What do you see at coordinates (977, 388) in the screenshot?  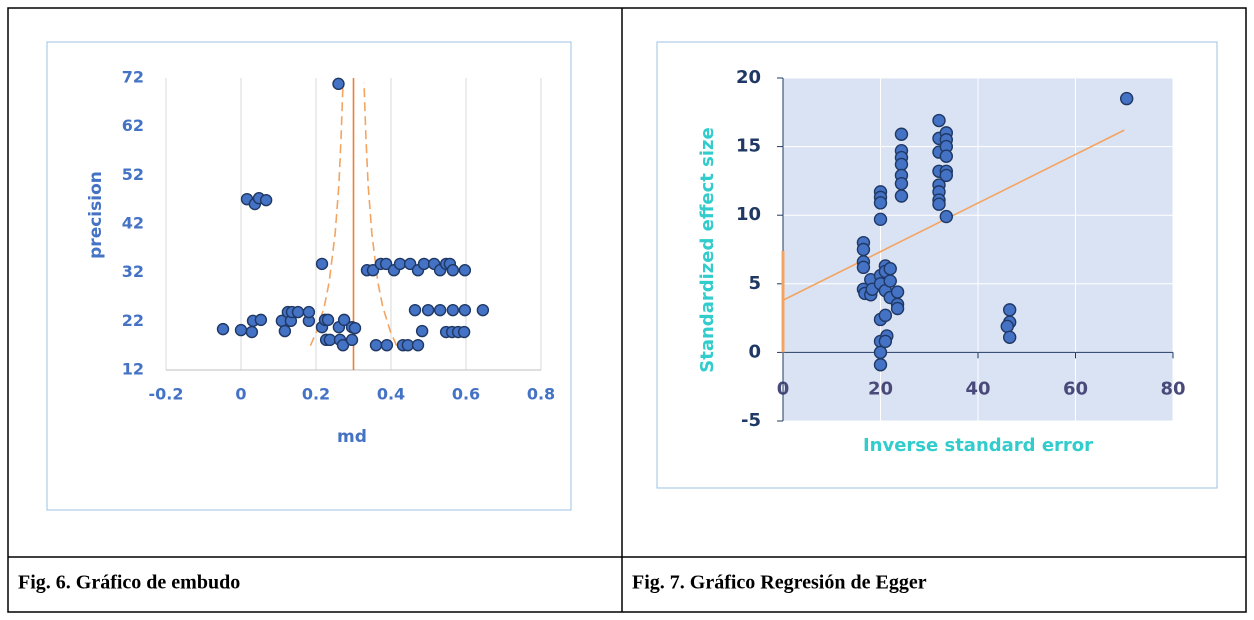 I see `x-tick-label: 40` at bounding box center [977, 388].